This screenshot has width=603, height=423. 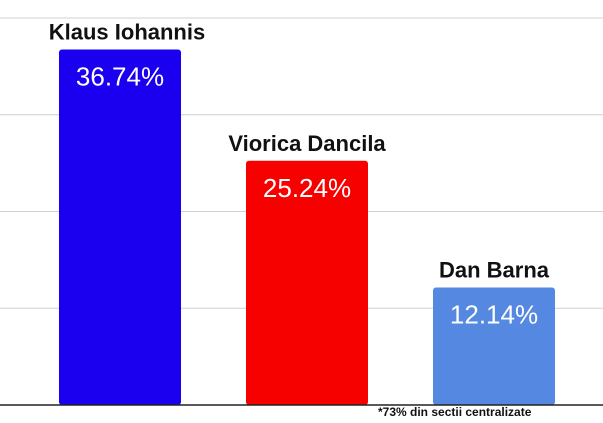 I want to click on category-label: Klaus Iohannis, so click(x=127, y=32).